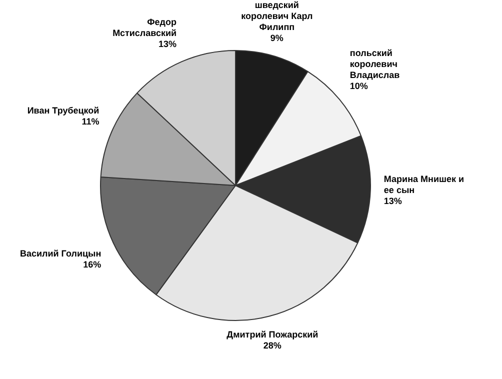 The height and width of the screenshot is (379, 502). What do you see at coordinates (272, 345) in the screenshot?
I see `data-label: 28%` at bounding box center [272, 345].